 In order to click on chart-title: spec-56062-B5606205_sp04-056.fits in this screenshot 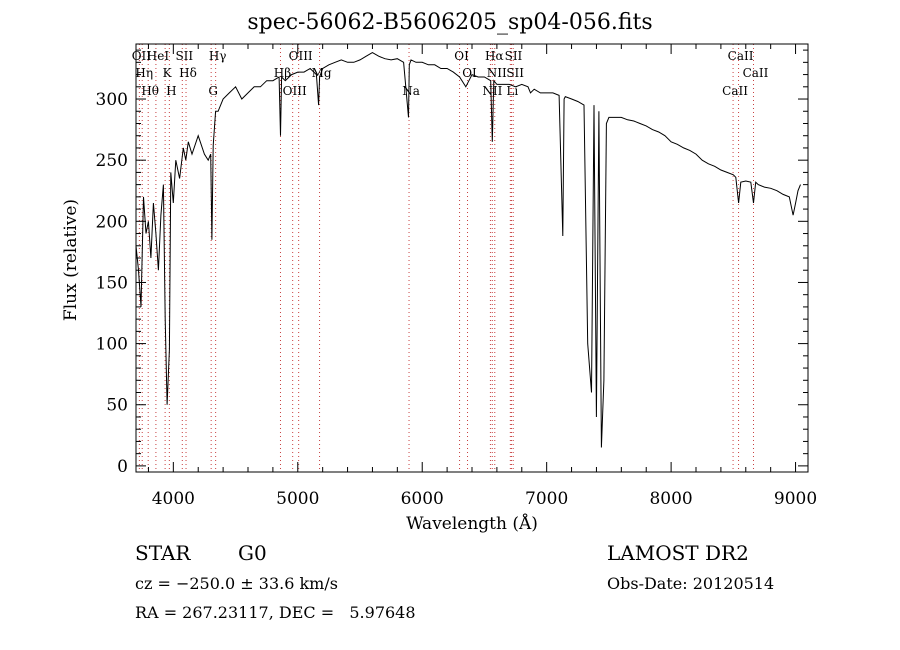, I will do `click(450, 22)`.